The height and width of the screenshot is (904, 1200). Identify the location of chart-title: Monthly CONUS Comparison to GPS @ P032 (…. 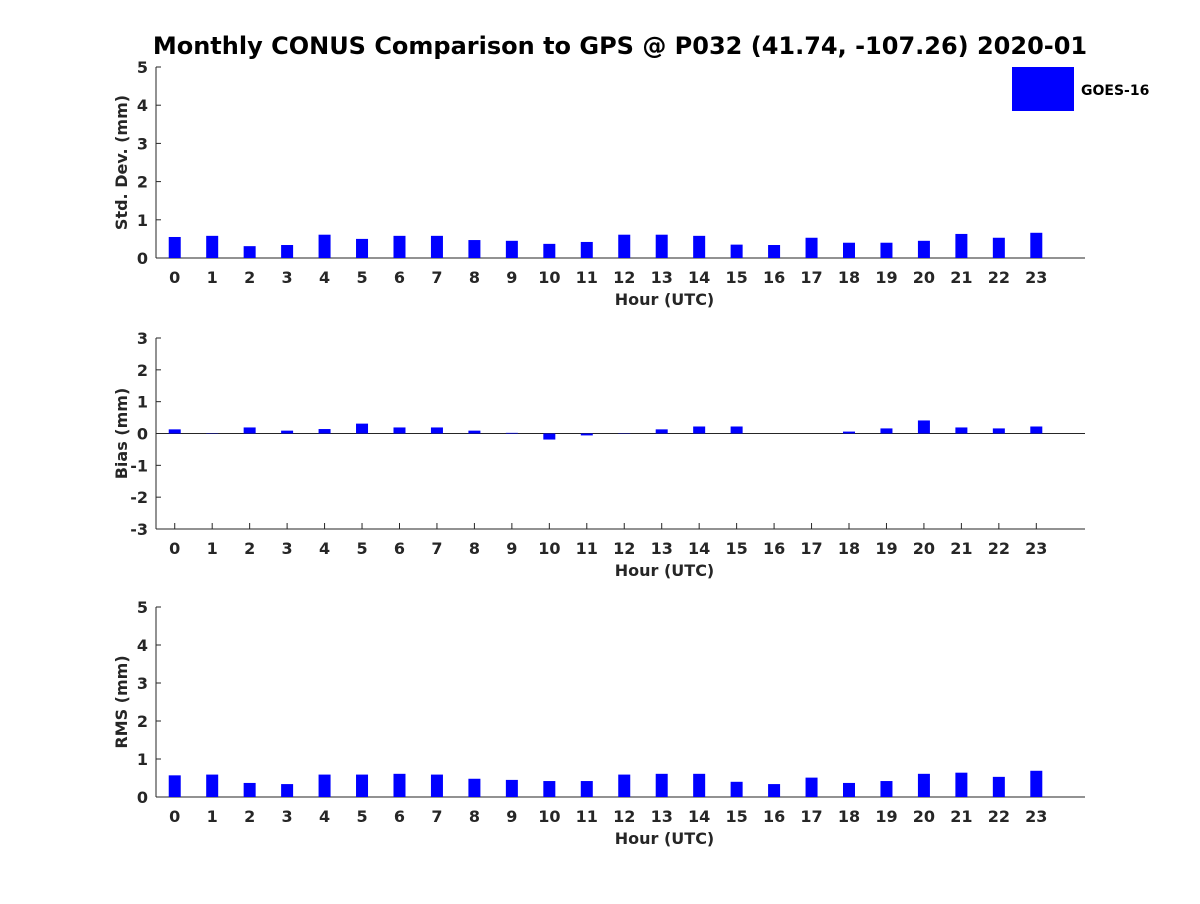
(620, 46).